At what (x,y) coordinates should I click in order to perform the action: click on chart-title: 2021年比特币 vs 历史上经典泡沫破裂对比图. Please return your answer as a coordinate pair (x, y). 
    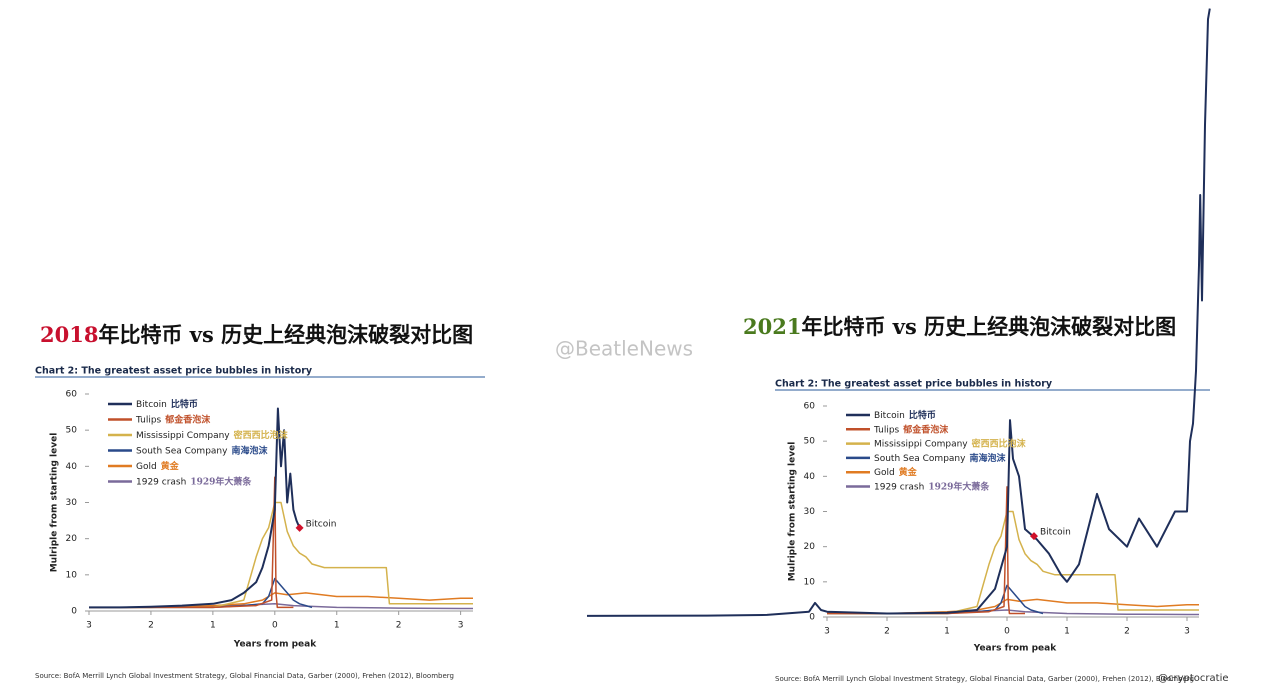
    Looking at the image, I should click on (959, 326).